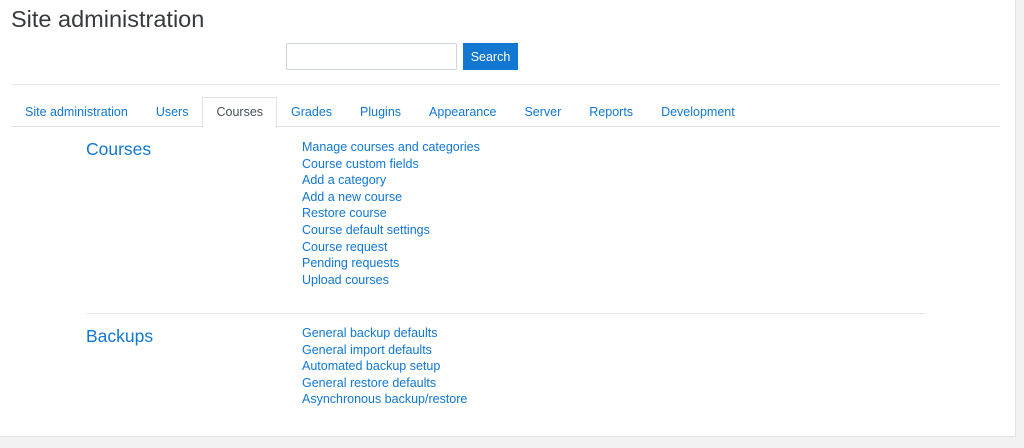  What do you see at coordinates (344, 213) in the screenshot?
I see `admin-link: Restore course` at bounding box center [344, 213].